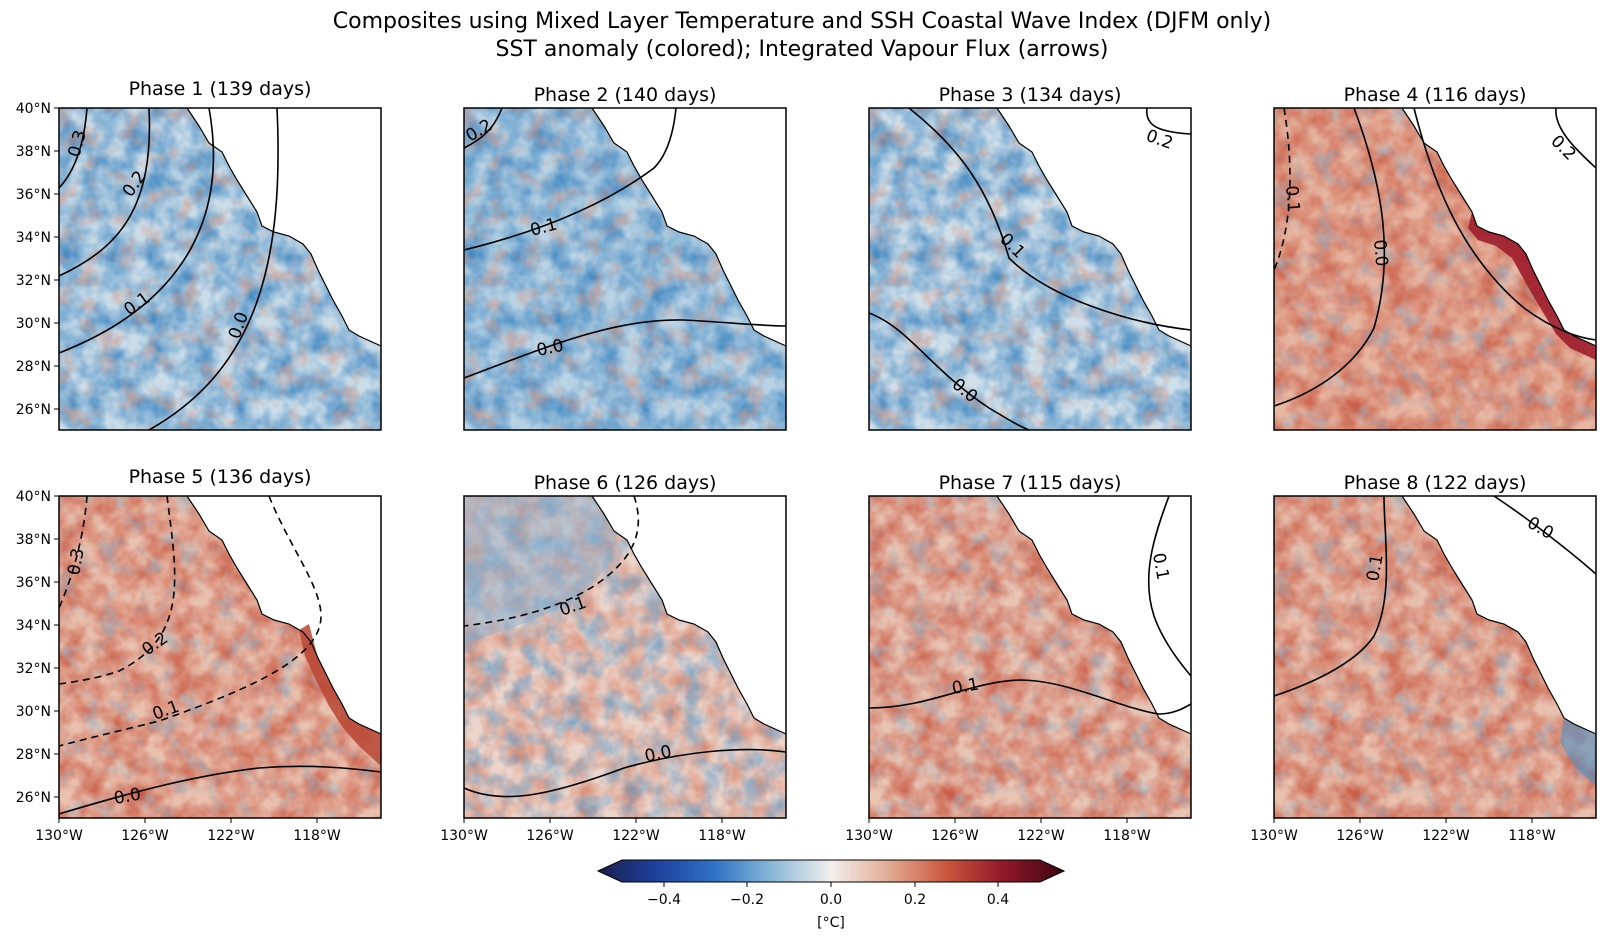 This screenshot has width=1604, height=938. What do you see at coordinates (831, 923) in the screenshot?
I see `colorbar-label: [°C]` at bounding box center [831, 923].